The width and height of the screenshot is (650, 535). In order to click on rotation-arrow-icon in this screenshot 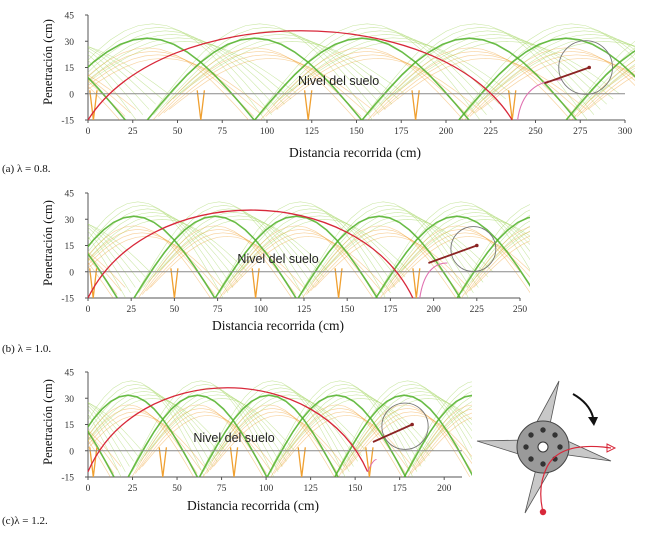, I will do `click(583, 405)`.